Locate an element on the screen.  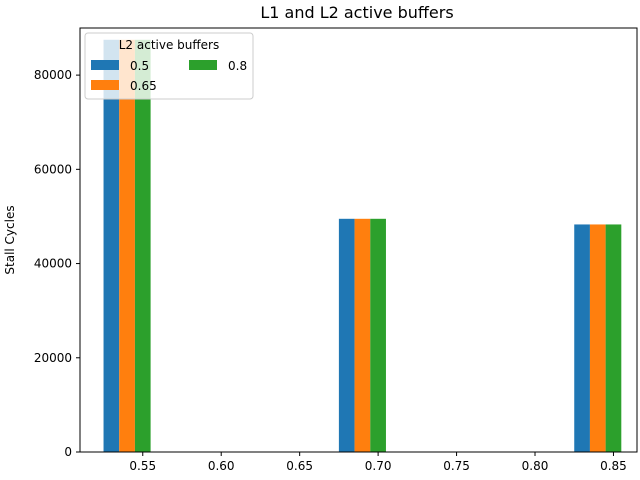
legend-title: L2 active buffers is located at coordinates (169, 45).